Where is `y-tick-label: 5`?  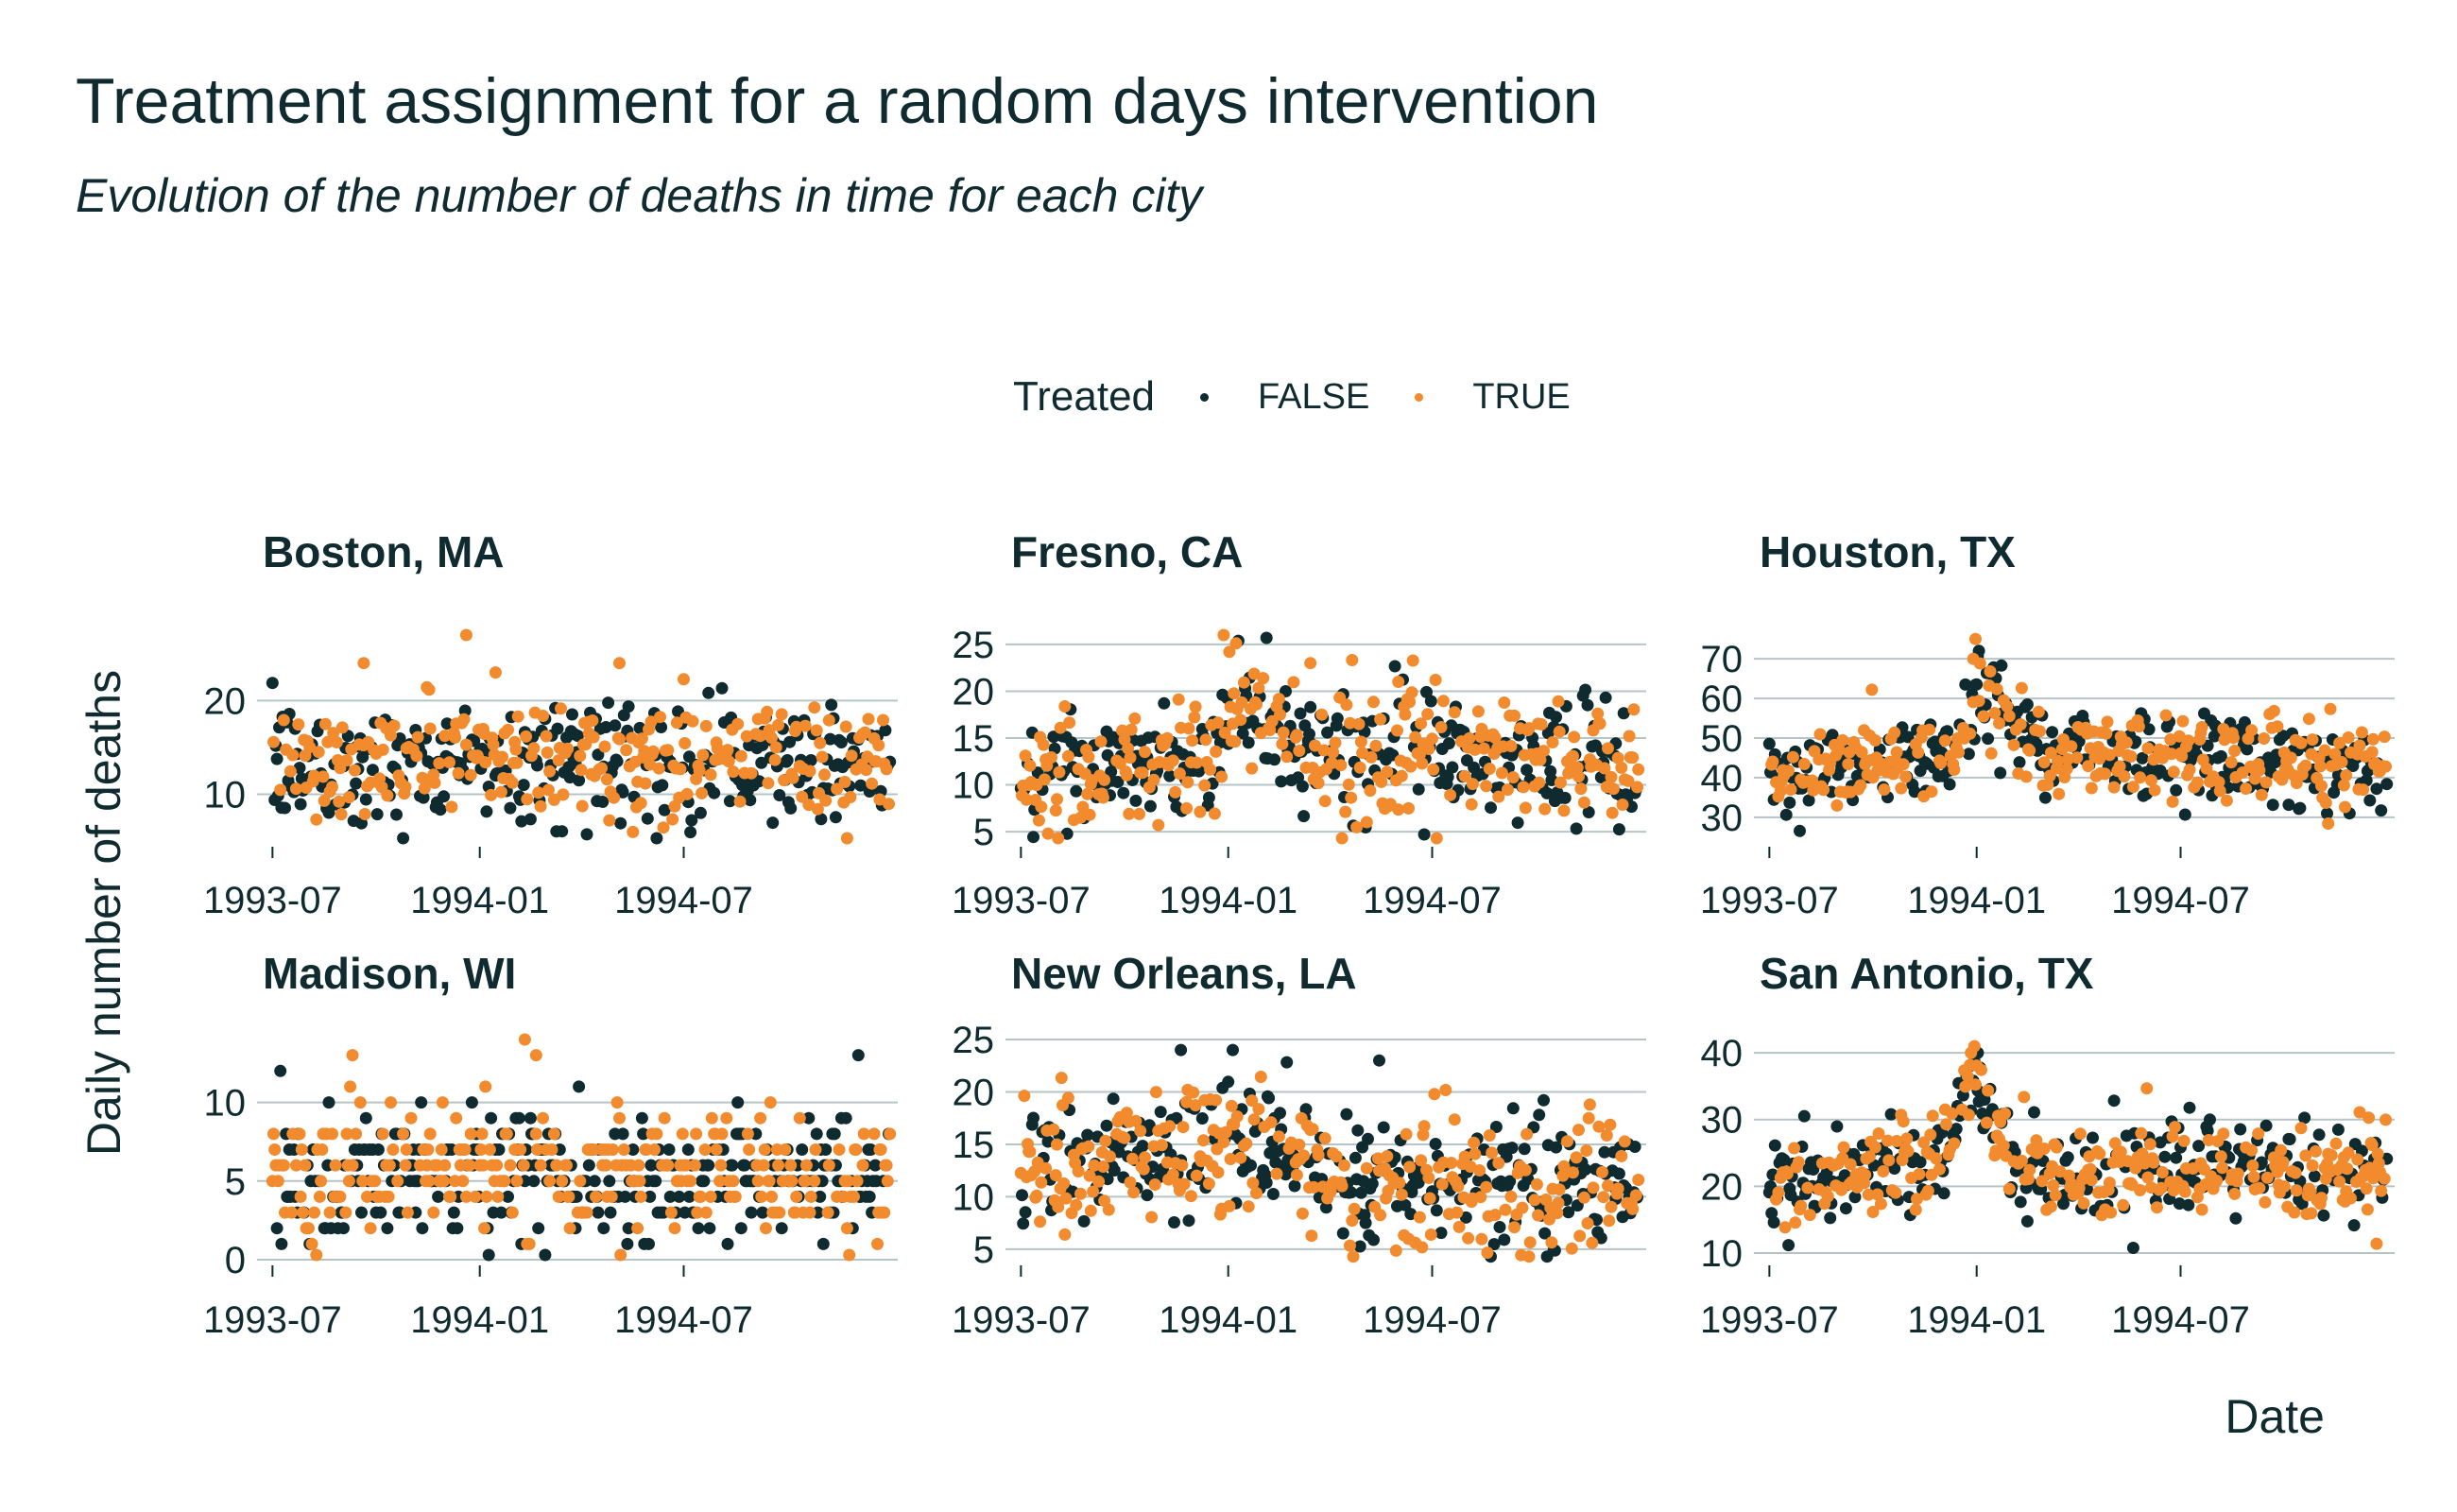
y-tick-label: 5 is located at coordinates (983, 832).